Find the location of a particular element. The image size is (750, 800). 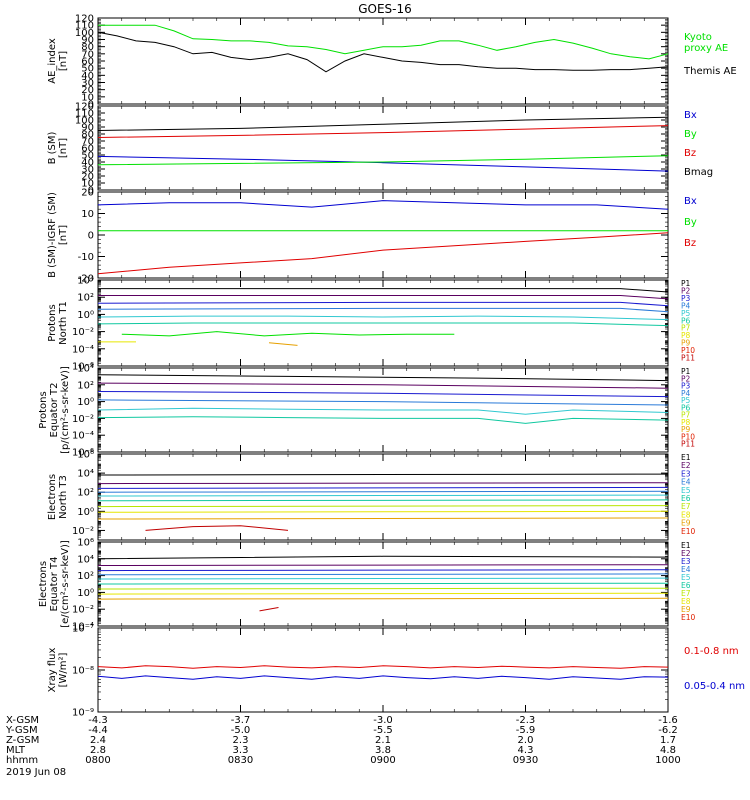

x-tick-label: -4.4 is located at coordinates (98, 730).